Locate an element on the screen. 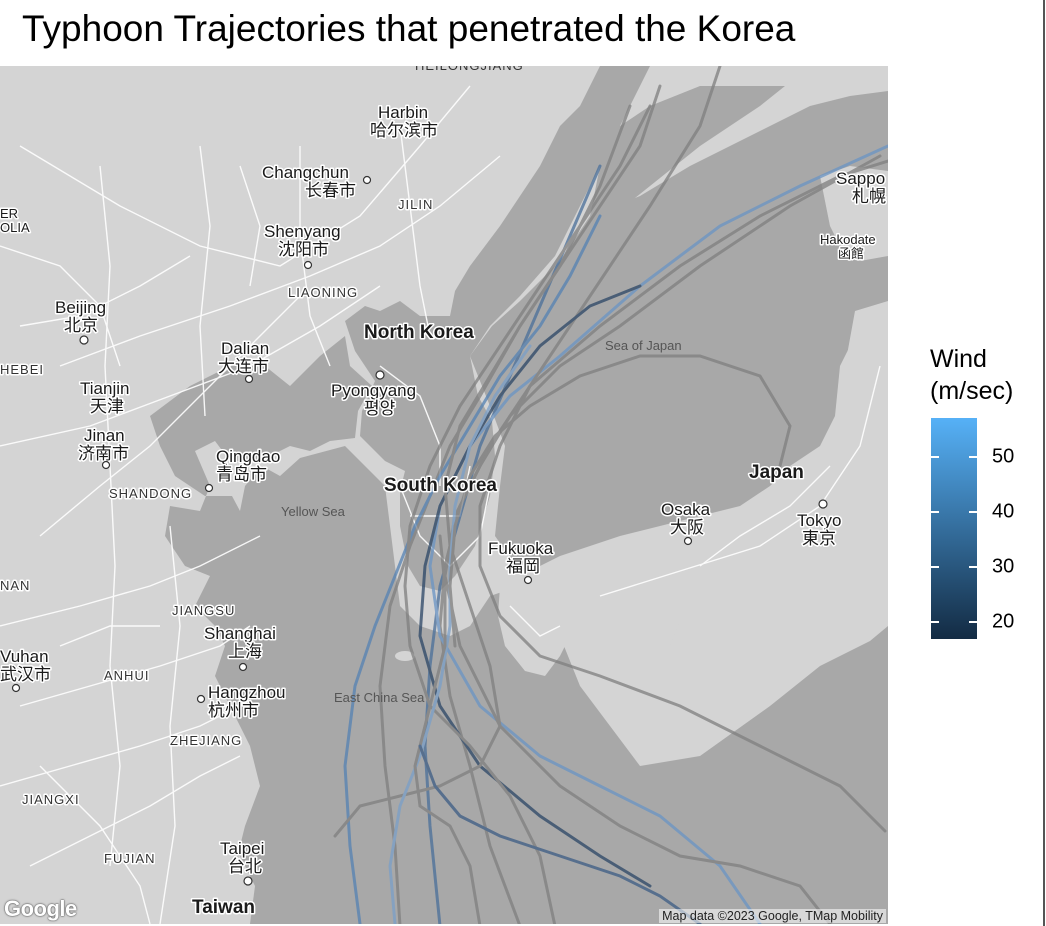 The width and height of the screenshot is (1046, 926). label-osaka-en: Osaka is located at coordinates (686, 509).